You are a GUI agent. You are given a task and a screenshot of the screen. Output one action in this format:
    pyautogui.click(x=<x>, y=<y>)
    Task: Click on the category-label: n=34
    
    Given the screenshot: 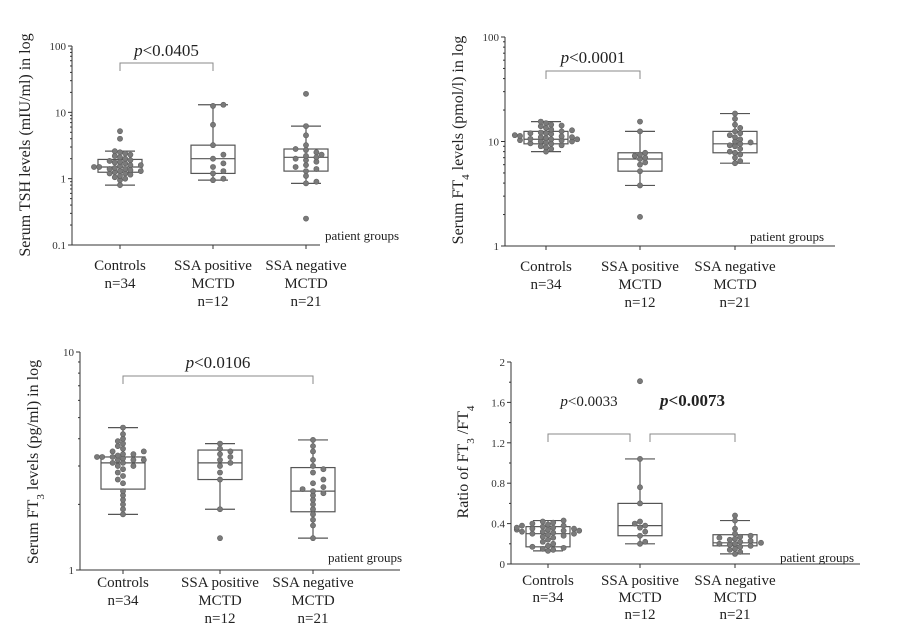 What is the action you would take?
    pyautogui.click(x=120, y=284)
    